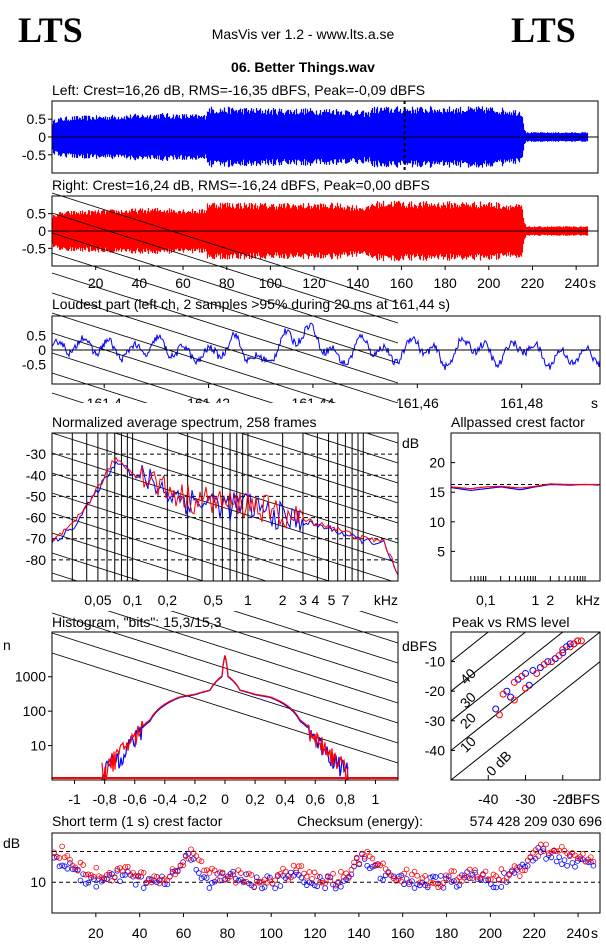  I want to click on histogram-ytick: 100, so click(35, 711).